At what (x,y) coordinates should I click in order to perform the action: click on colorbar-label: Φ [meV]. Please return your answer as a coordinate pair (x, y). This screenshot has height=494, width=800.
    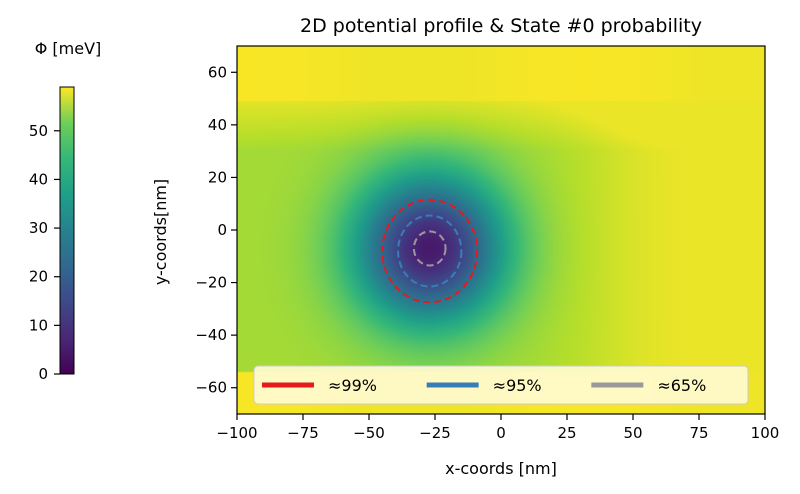
    Looking at the image, I should click on (68, 48).